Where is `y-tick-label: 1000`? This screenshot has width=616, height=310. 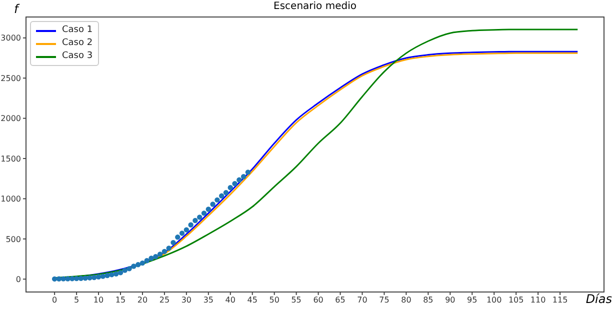
y-tick-label: 1000 is located at coordinates (10, 199).